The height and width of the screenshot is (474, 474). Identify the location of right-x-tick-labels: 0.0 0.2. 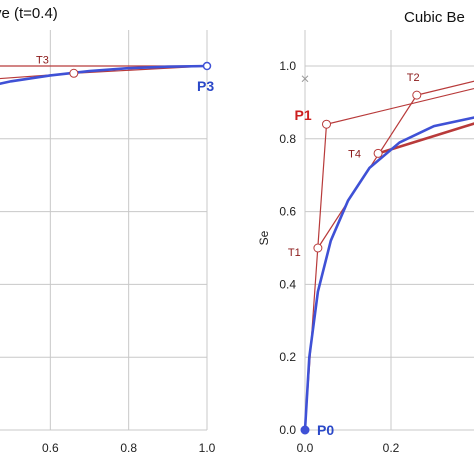
(348, 448).